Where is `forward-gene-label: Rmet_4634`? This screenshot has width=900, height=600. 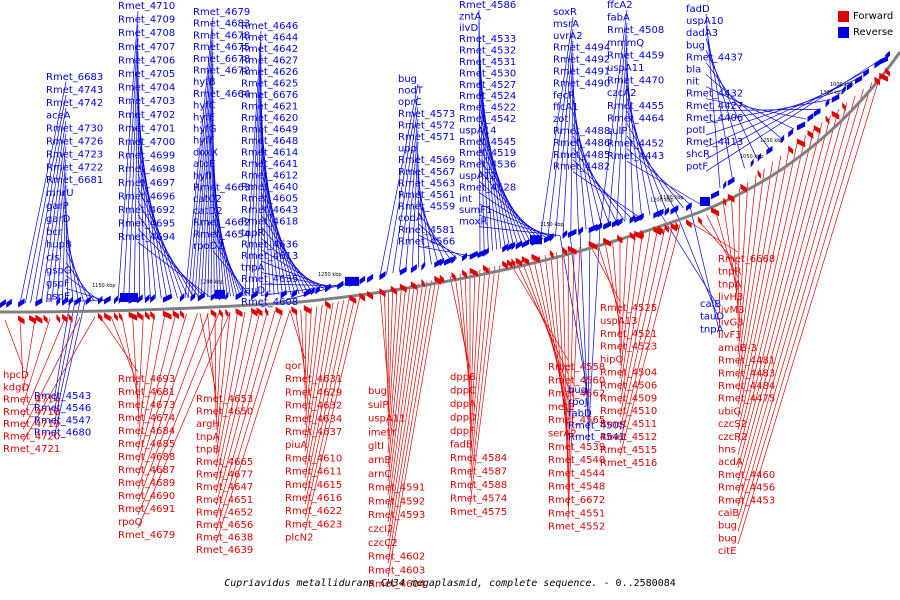
forward-gene-label: Rmet_4634 is located at coordinates (313, 419).